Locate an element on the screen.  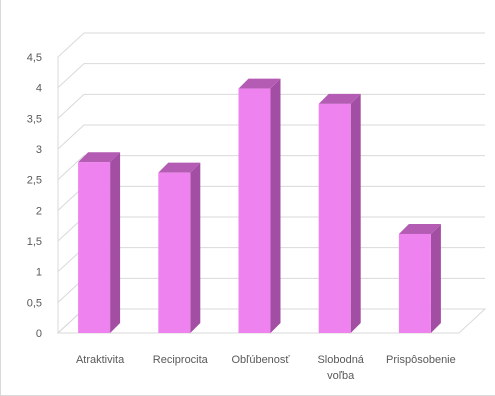
y-tick-label: 3,5 is located at coordinates (34, 119).